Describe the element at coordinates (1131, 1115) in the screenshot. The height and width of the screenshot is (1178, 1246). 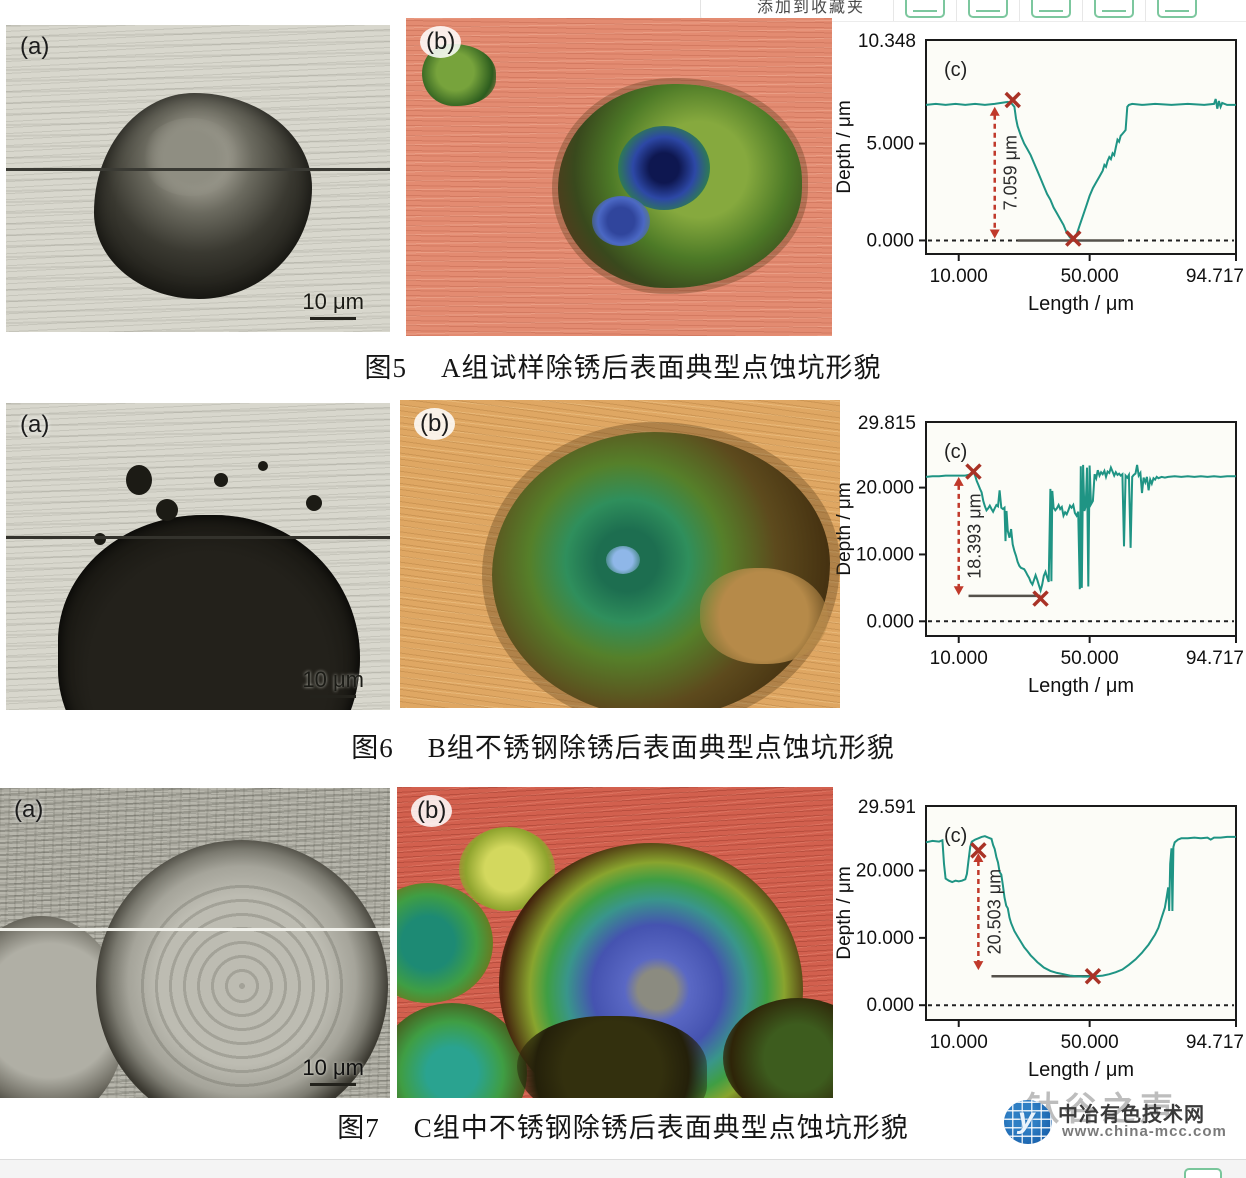
I see `watermark-site-name: 中冶有色技术网` at that location.